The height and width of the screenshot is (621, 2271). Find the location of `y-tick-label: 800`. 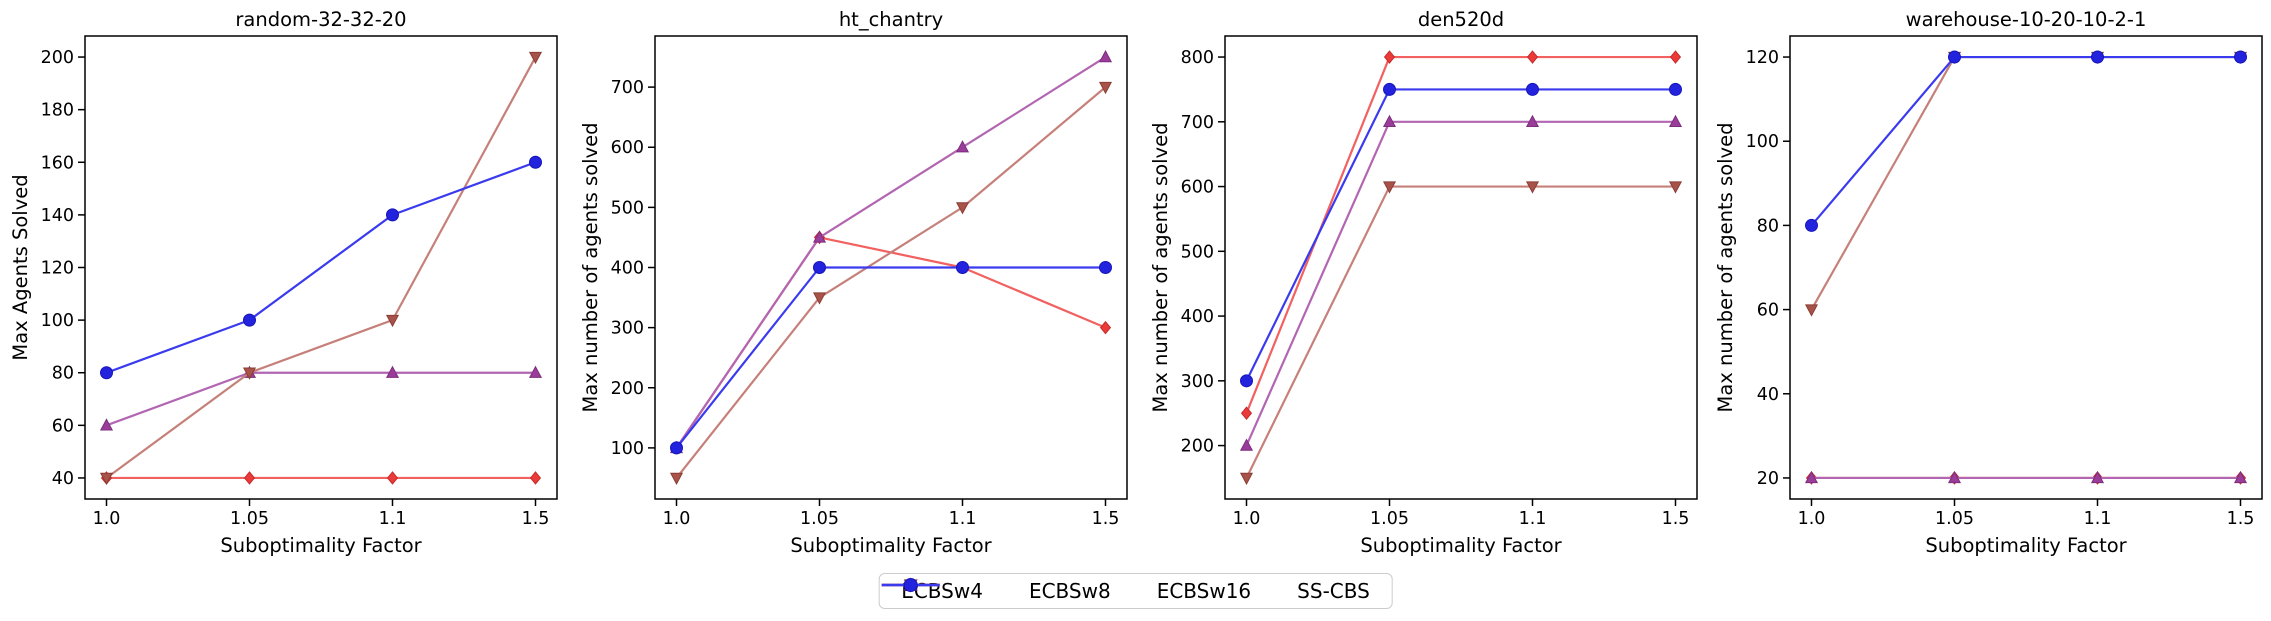

y-tick-label: 800 is located at coordinates (1197, 58).